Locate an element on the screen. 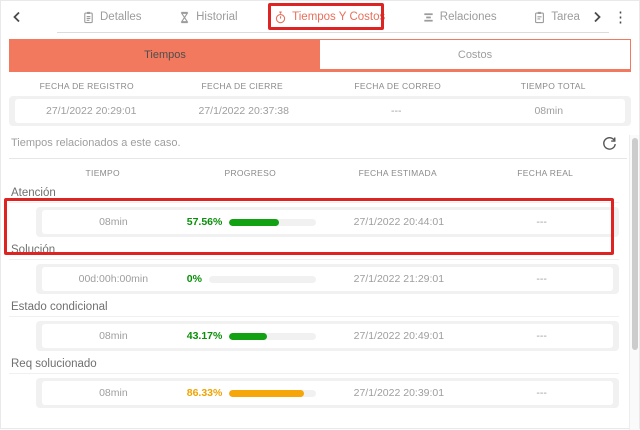  scrollbar-thumb is located at coordinates (635, 244).